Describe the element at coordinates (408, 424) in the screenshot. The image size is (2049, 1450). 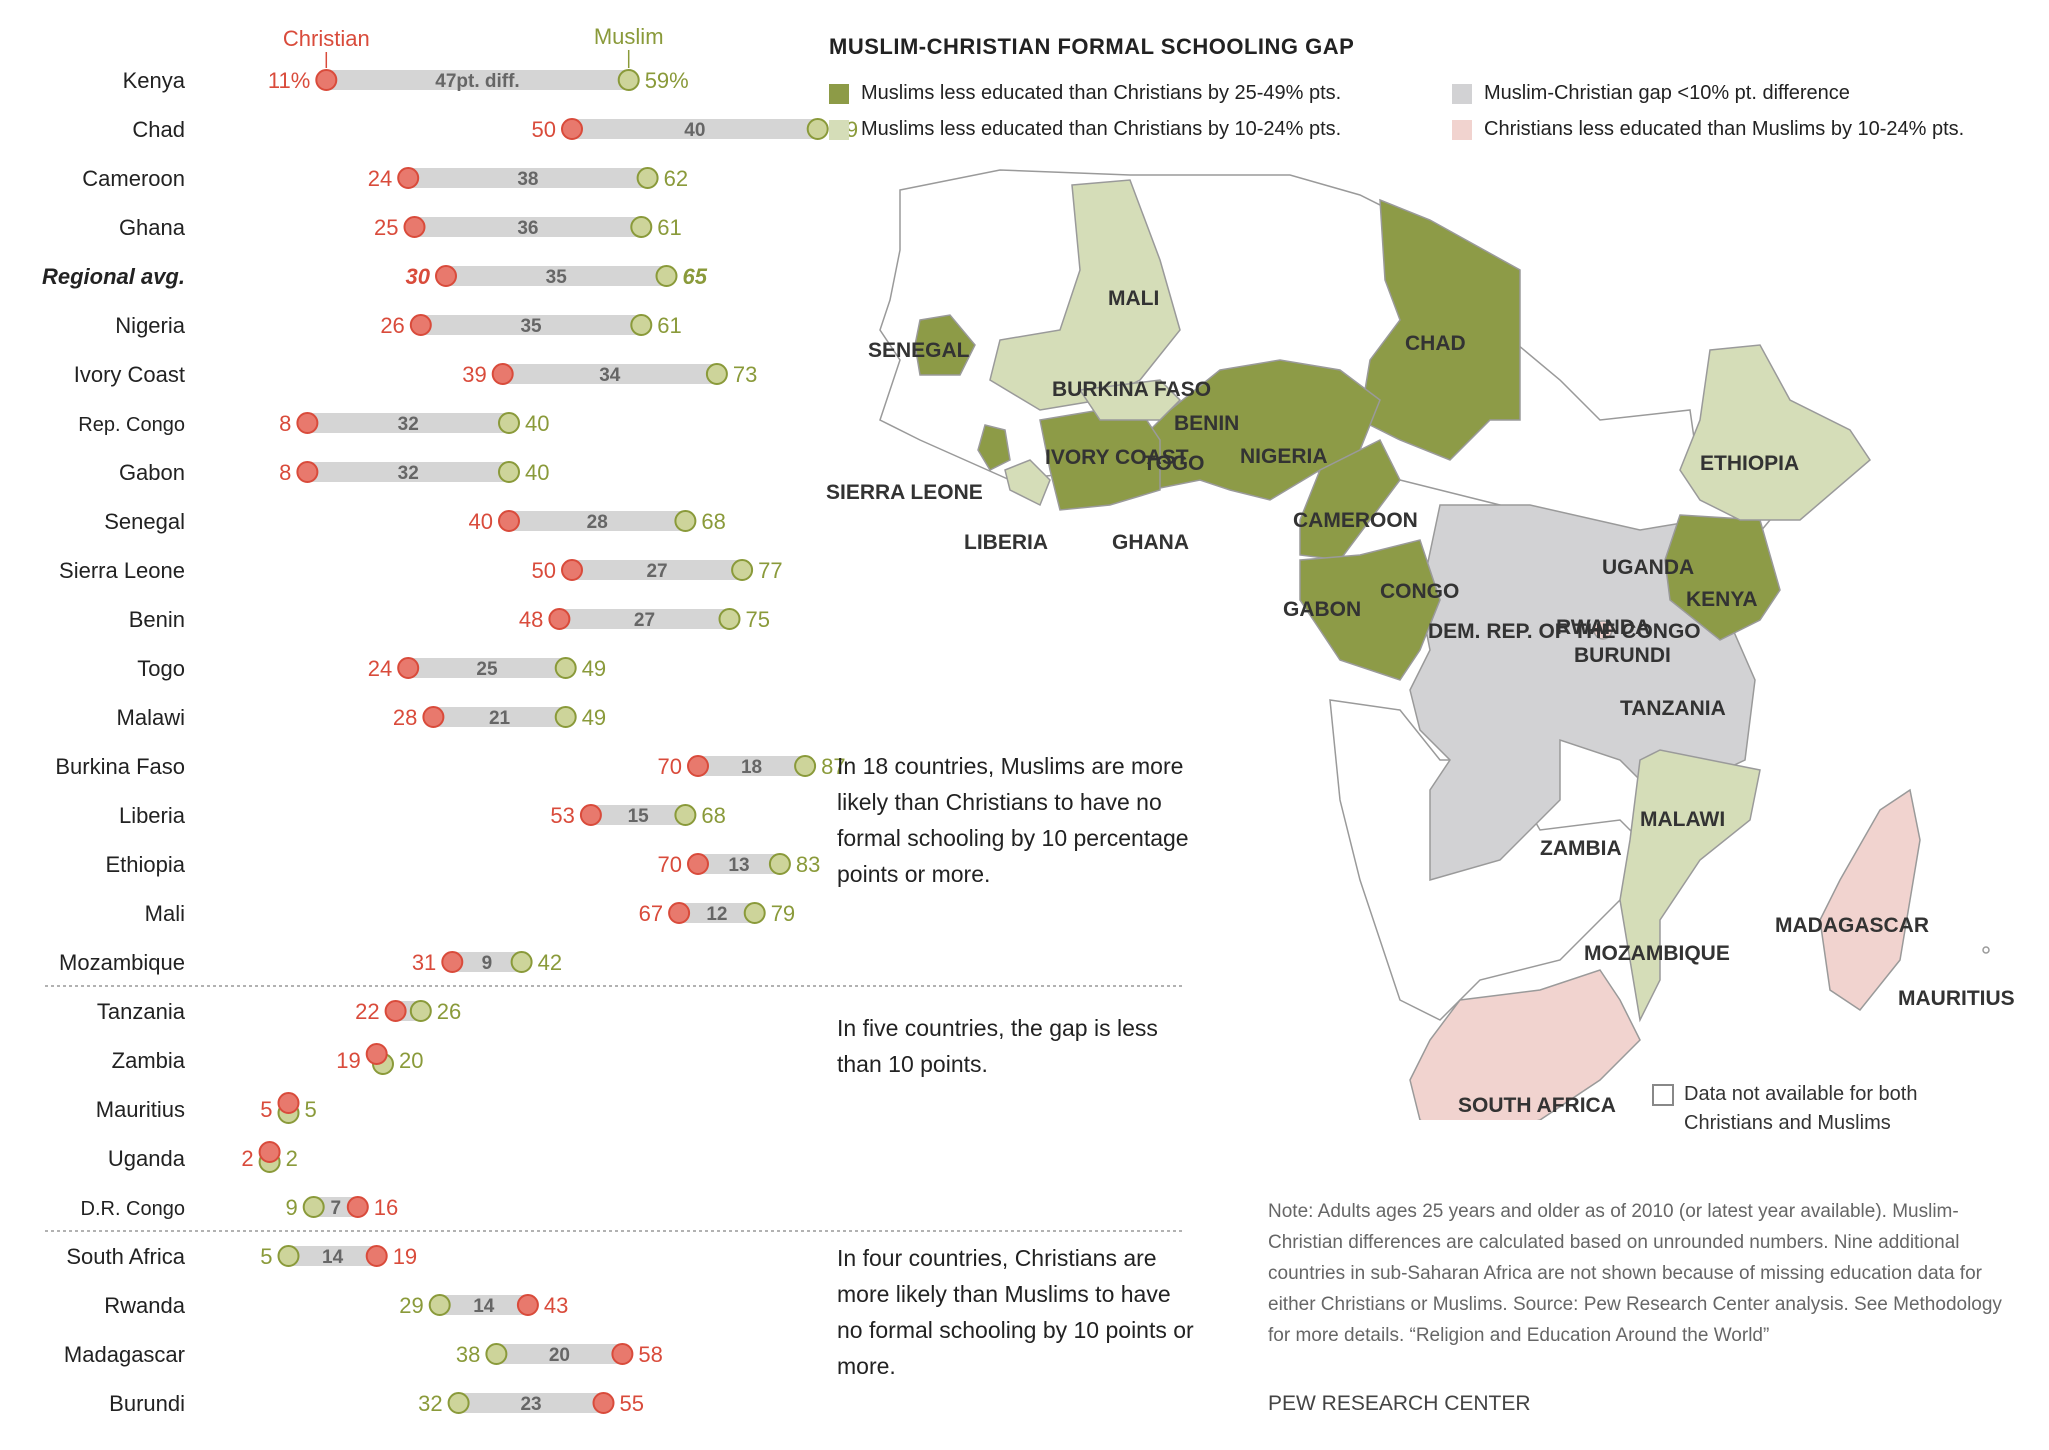
I see `gap-label: 32` at that location.